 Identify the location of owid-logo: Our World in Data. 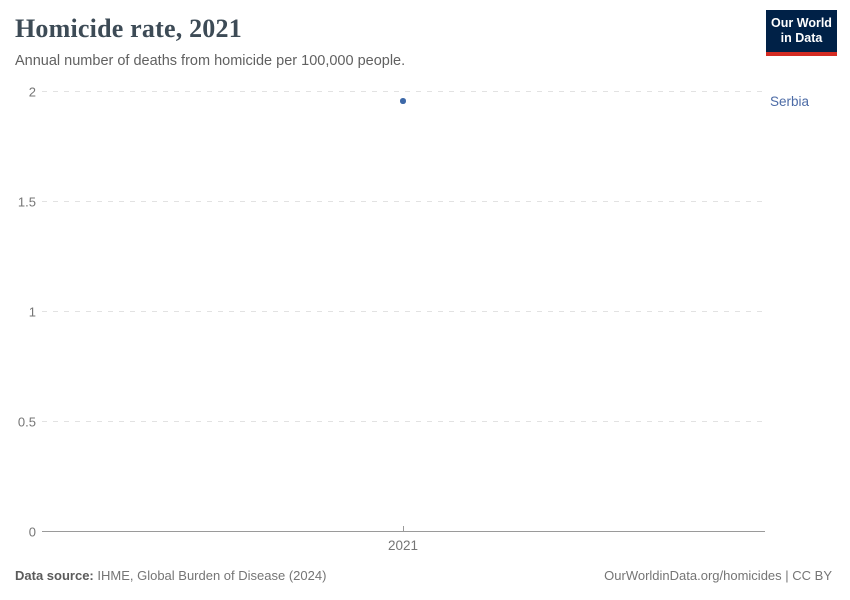
(801, 33).